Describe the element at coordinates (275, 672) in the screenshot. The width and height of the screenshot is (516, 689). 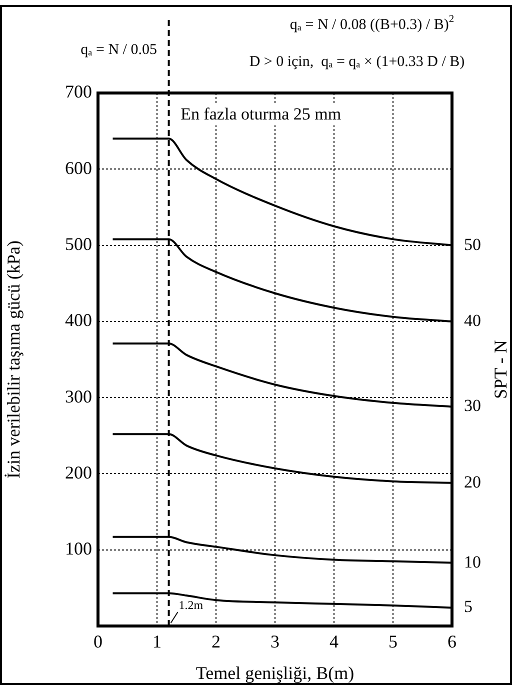
I see `x-axis-title: Temel genişliği, B(m)` at that location.